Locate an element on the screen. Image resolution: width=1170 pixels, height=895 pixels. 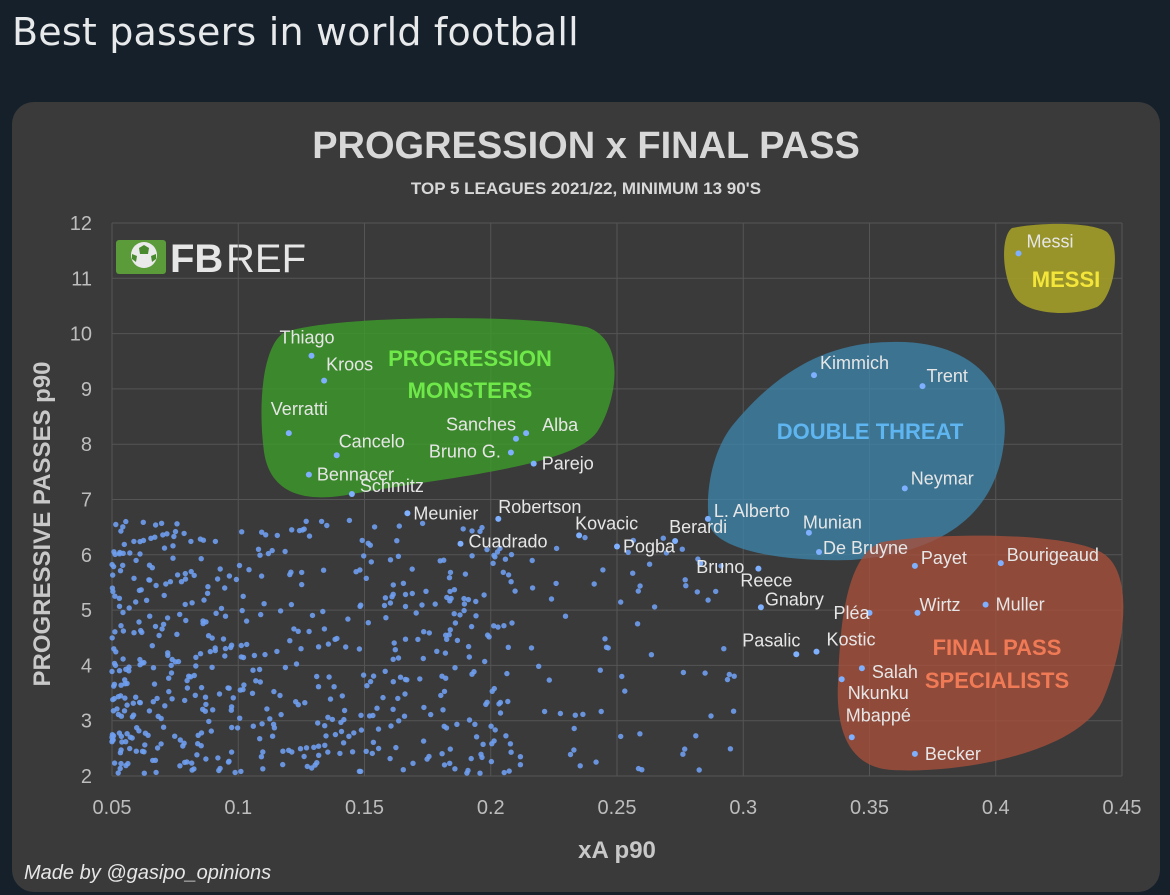
player-label: Thiago is located at coordinates (307, 338).